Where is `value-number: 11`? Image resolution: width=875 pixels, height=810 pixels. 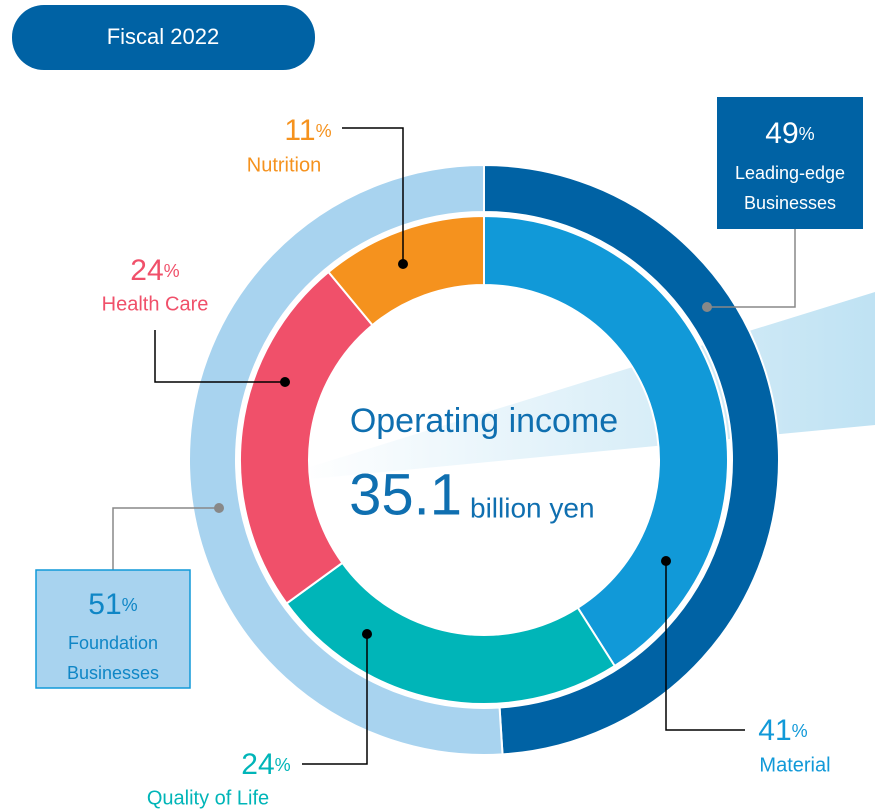
value-number: 11 is located at coordinates (299, 130).